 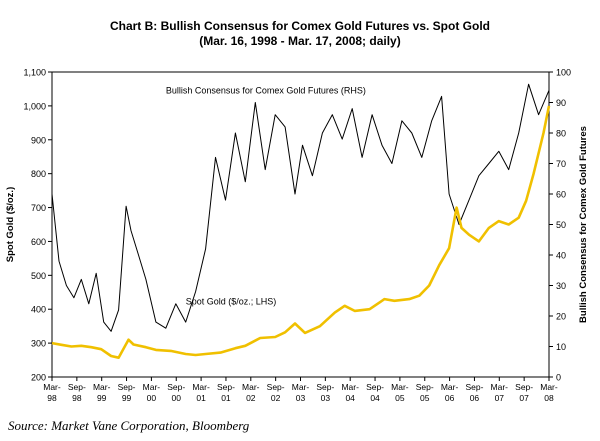 What do you see at coordinates (38, 378) in the screenshot?
I see `left-tick-label: 200` at bounding box center [38, 378].